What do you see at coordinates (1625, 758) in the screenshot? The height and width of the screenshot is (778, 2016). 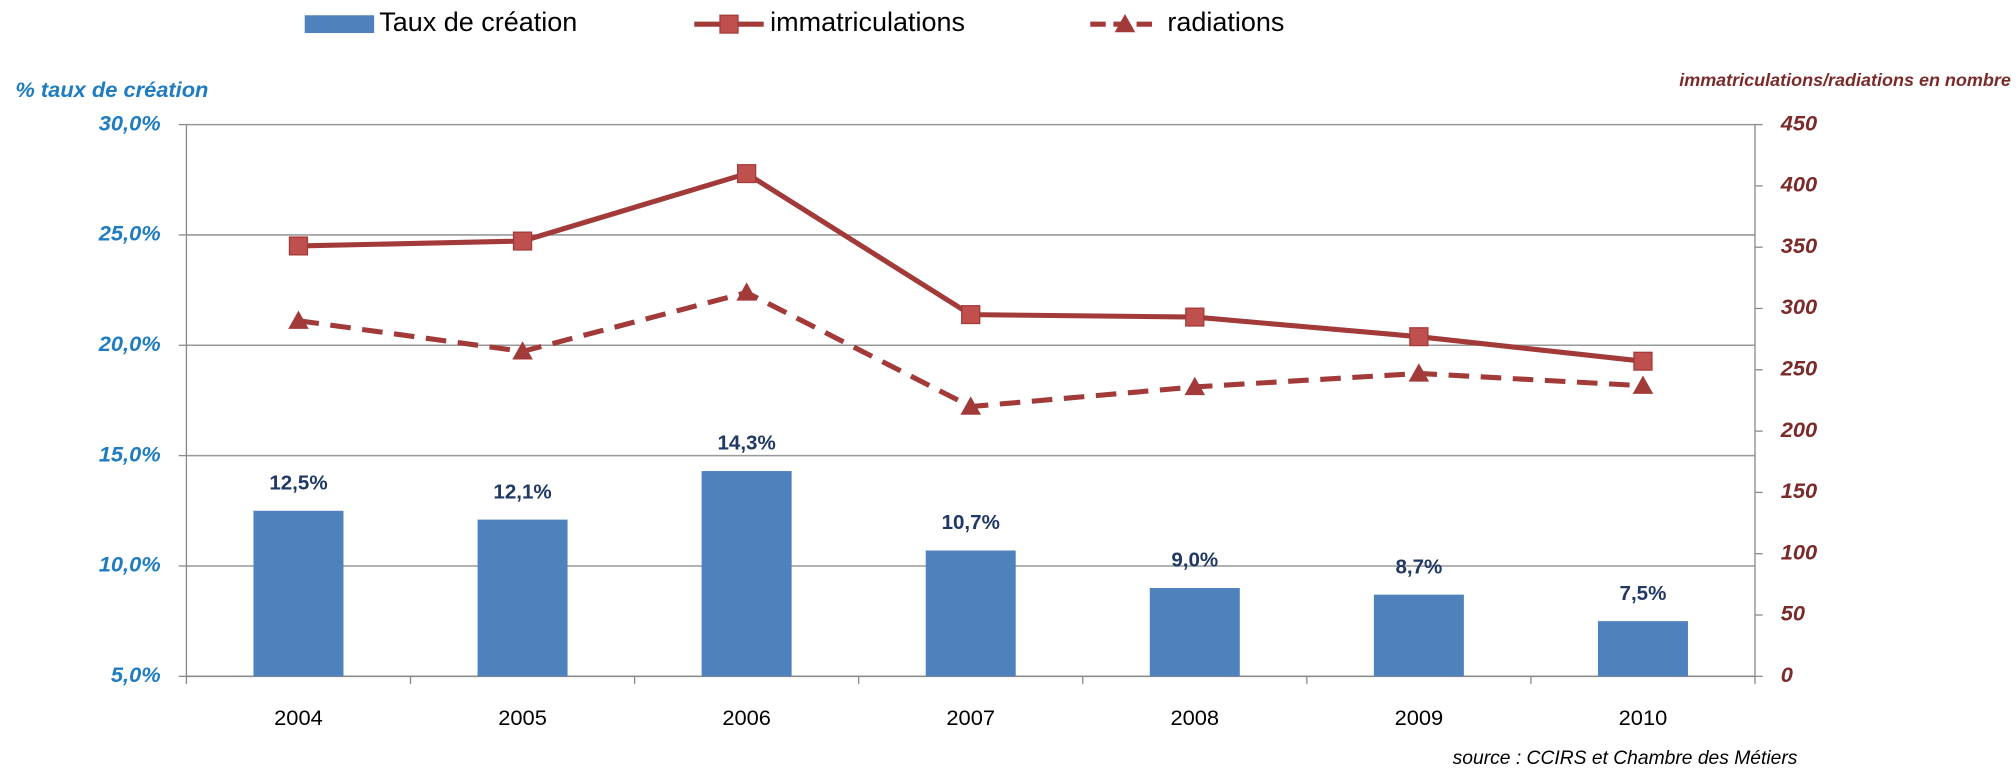 I see `source: source : CCIRS et Chambre des Métiers` at bounding box center [1625, 758].